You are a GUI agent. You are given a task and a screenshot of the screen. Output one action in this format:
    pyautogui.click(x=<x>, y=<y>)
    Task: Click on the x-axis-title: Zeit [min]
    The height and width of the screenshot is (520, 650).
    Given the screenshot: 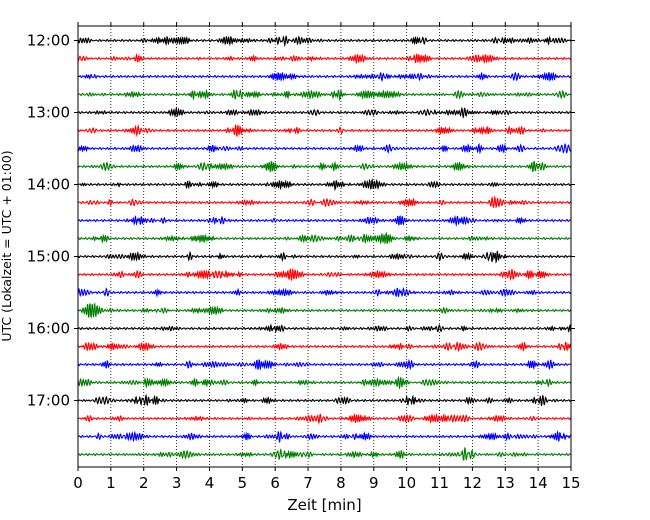 What is the action you would take?
    pyautogui.click(x=324, y=505)
    